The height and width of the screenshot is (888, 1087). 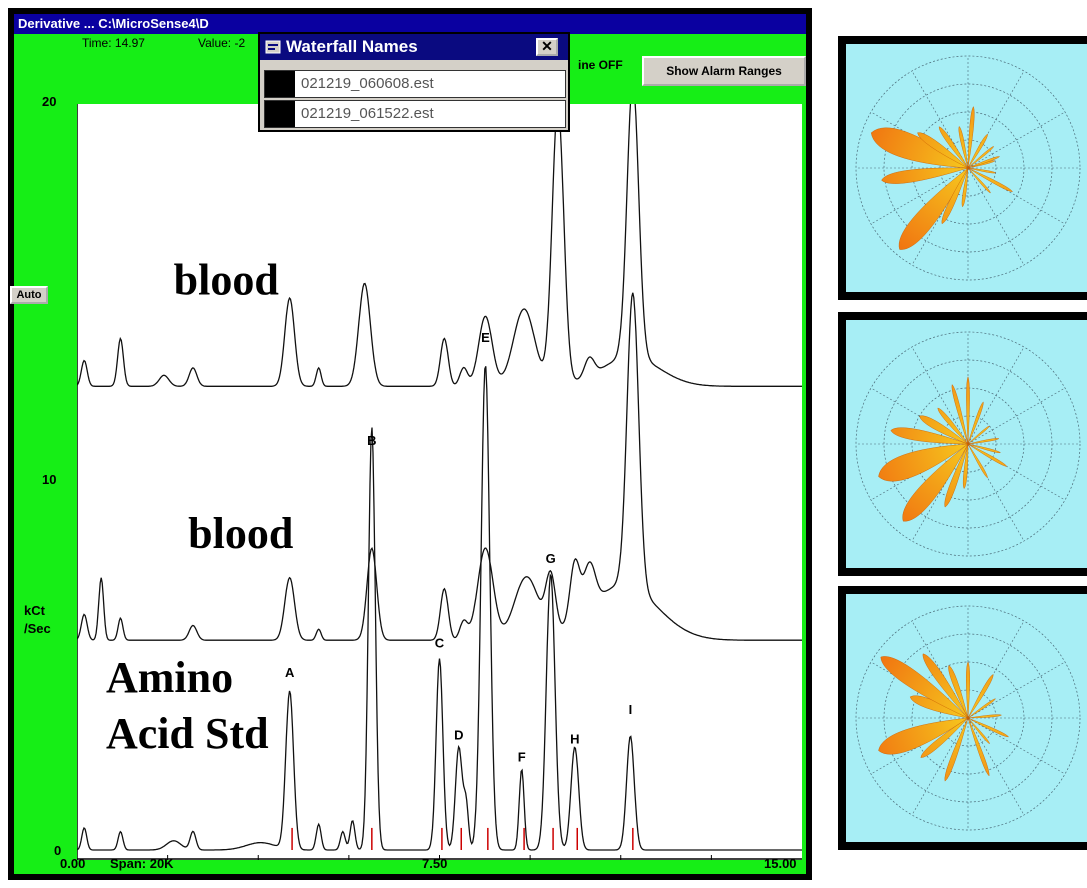 What do you see at coordinates (37, 619) in the screenshot?
I see `y-axis-label: kCt /Sec` at bounding box center [37, 619].